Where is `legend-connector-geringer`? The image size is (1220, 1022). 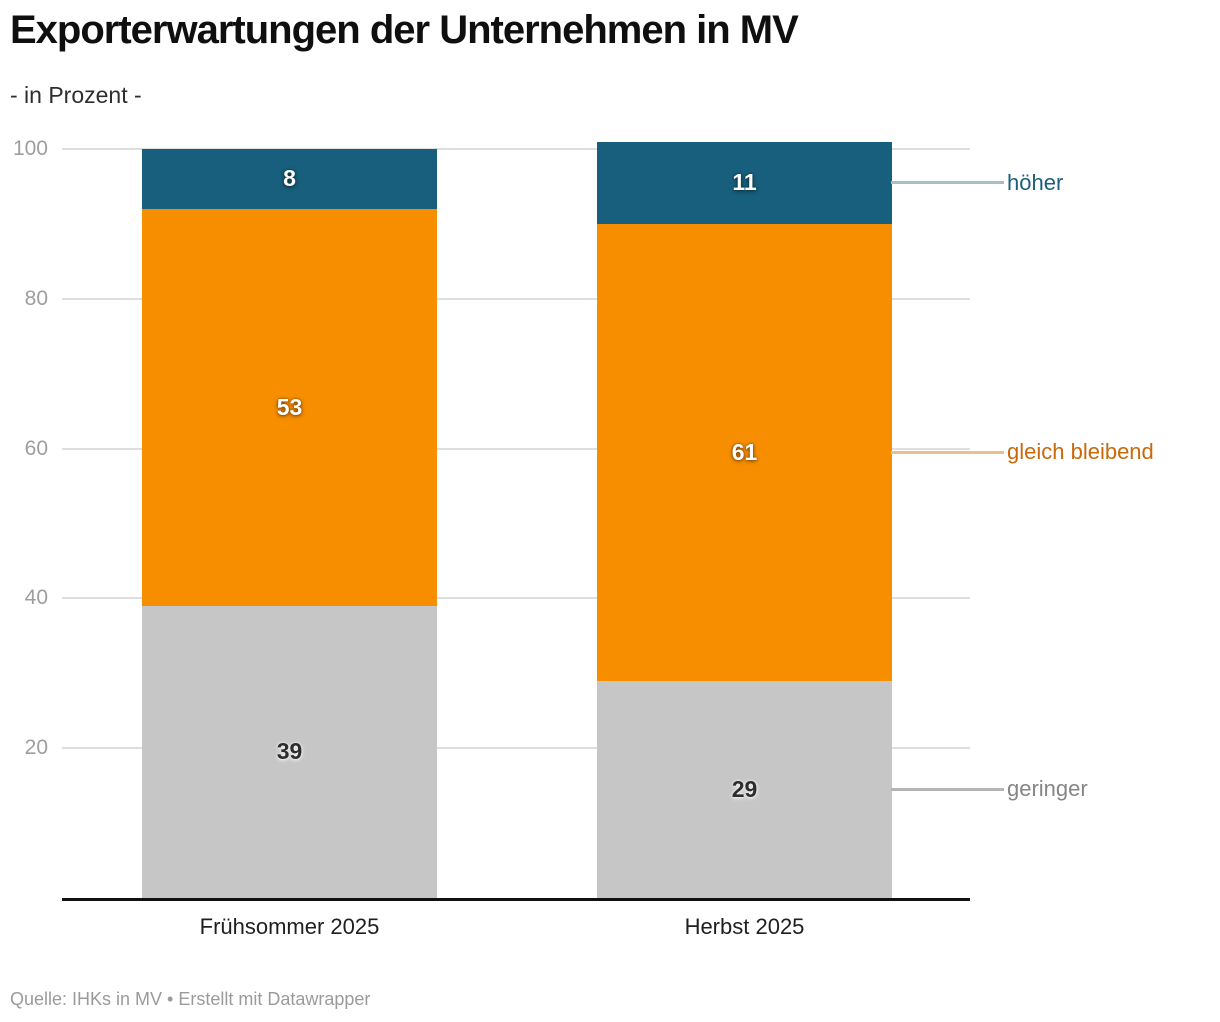
legend-connector-geringer is located at coordinates (947, 789).